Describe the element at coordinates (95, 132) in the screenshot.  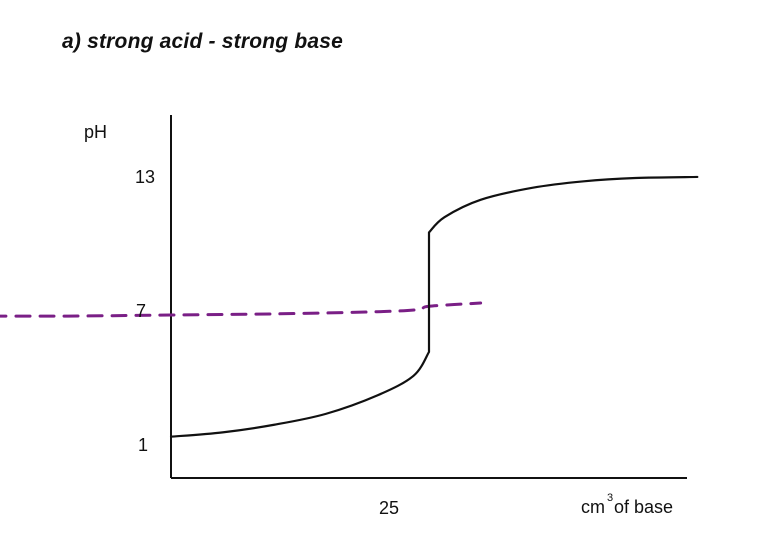
I see `y-axis-label: pH` at that location.